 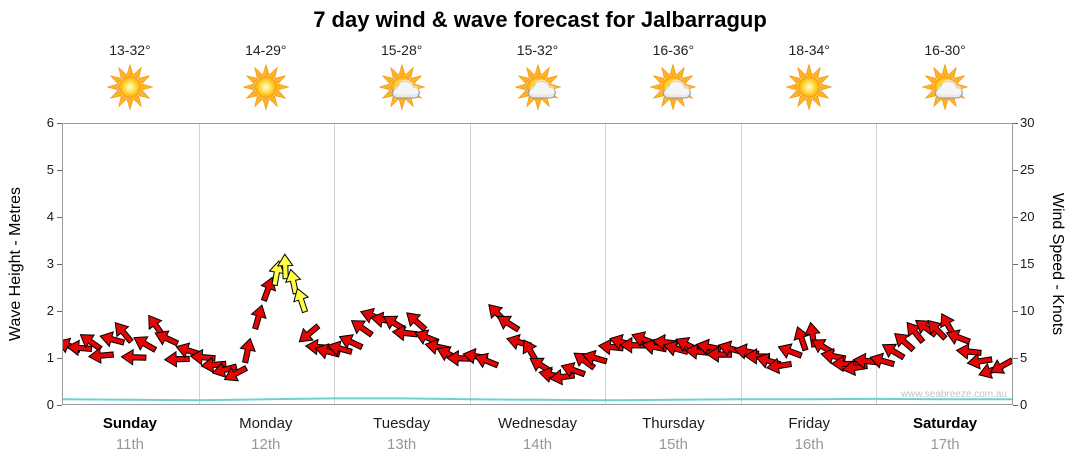 What do you see at coordinates (1057, 264) in the screenshot?
I see `right-axis-title: Wind Speed - Knots` at bounding box center [1057, 264].